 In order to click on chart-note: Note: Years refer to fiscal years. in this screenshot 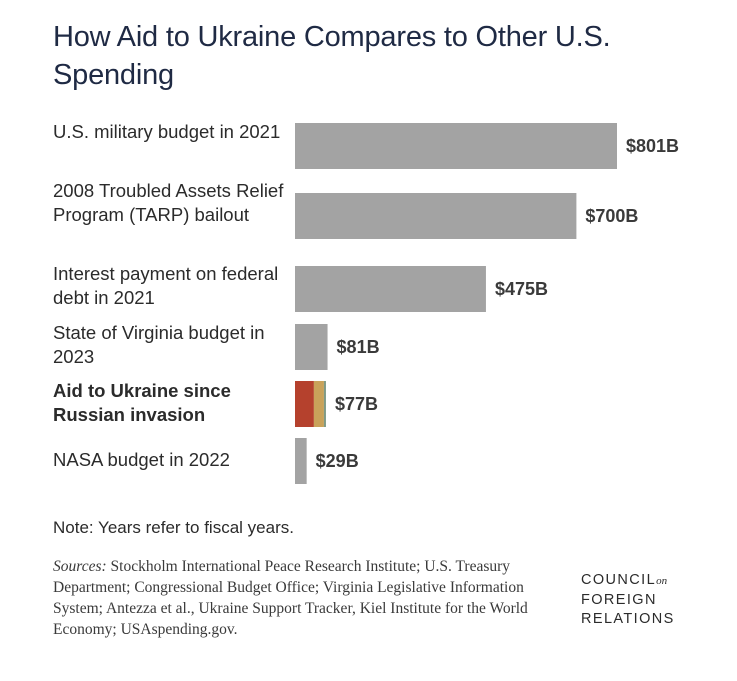, I will do `click(173, 527)`.